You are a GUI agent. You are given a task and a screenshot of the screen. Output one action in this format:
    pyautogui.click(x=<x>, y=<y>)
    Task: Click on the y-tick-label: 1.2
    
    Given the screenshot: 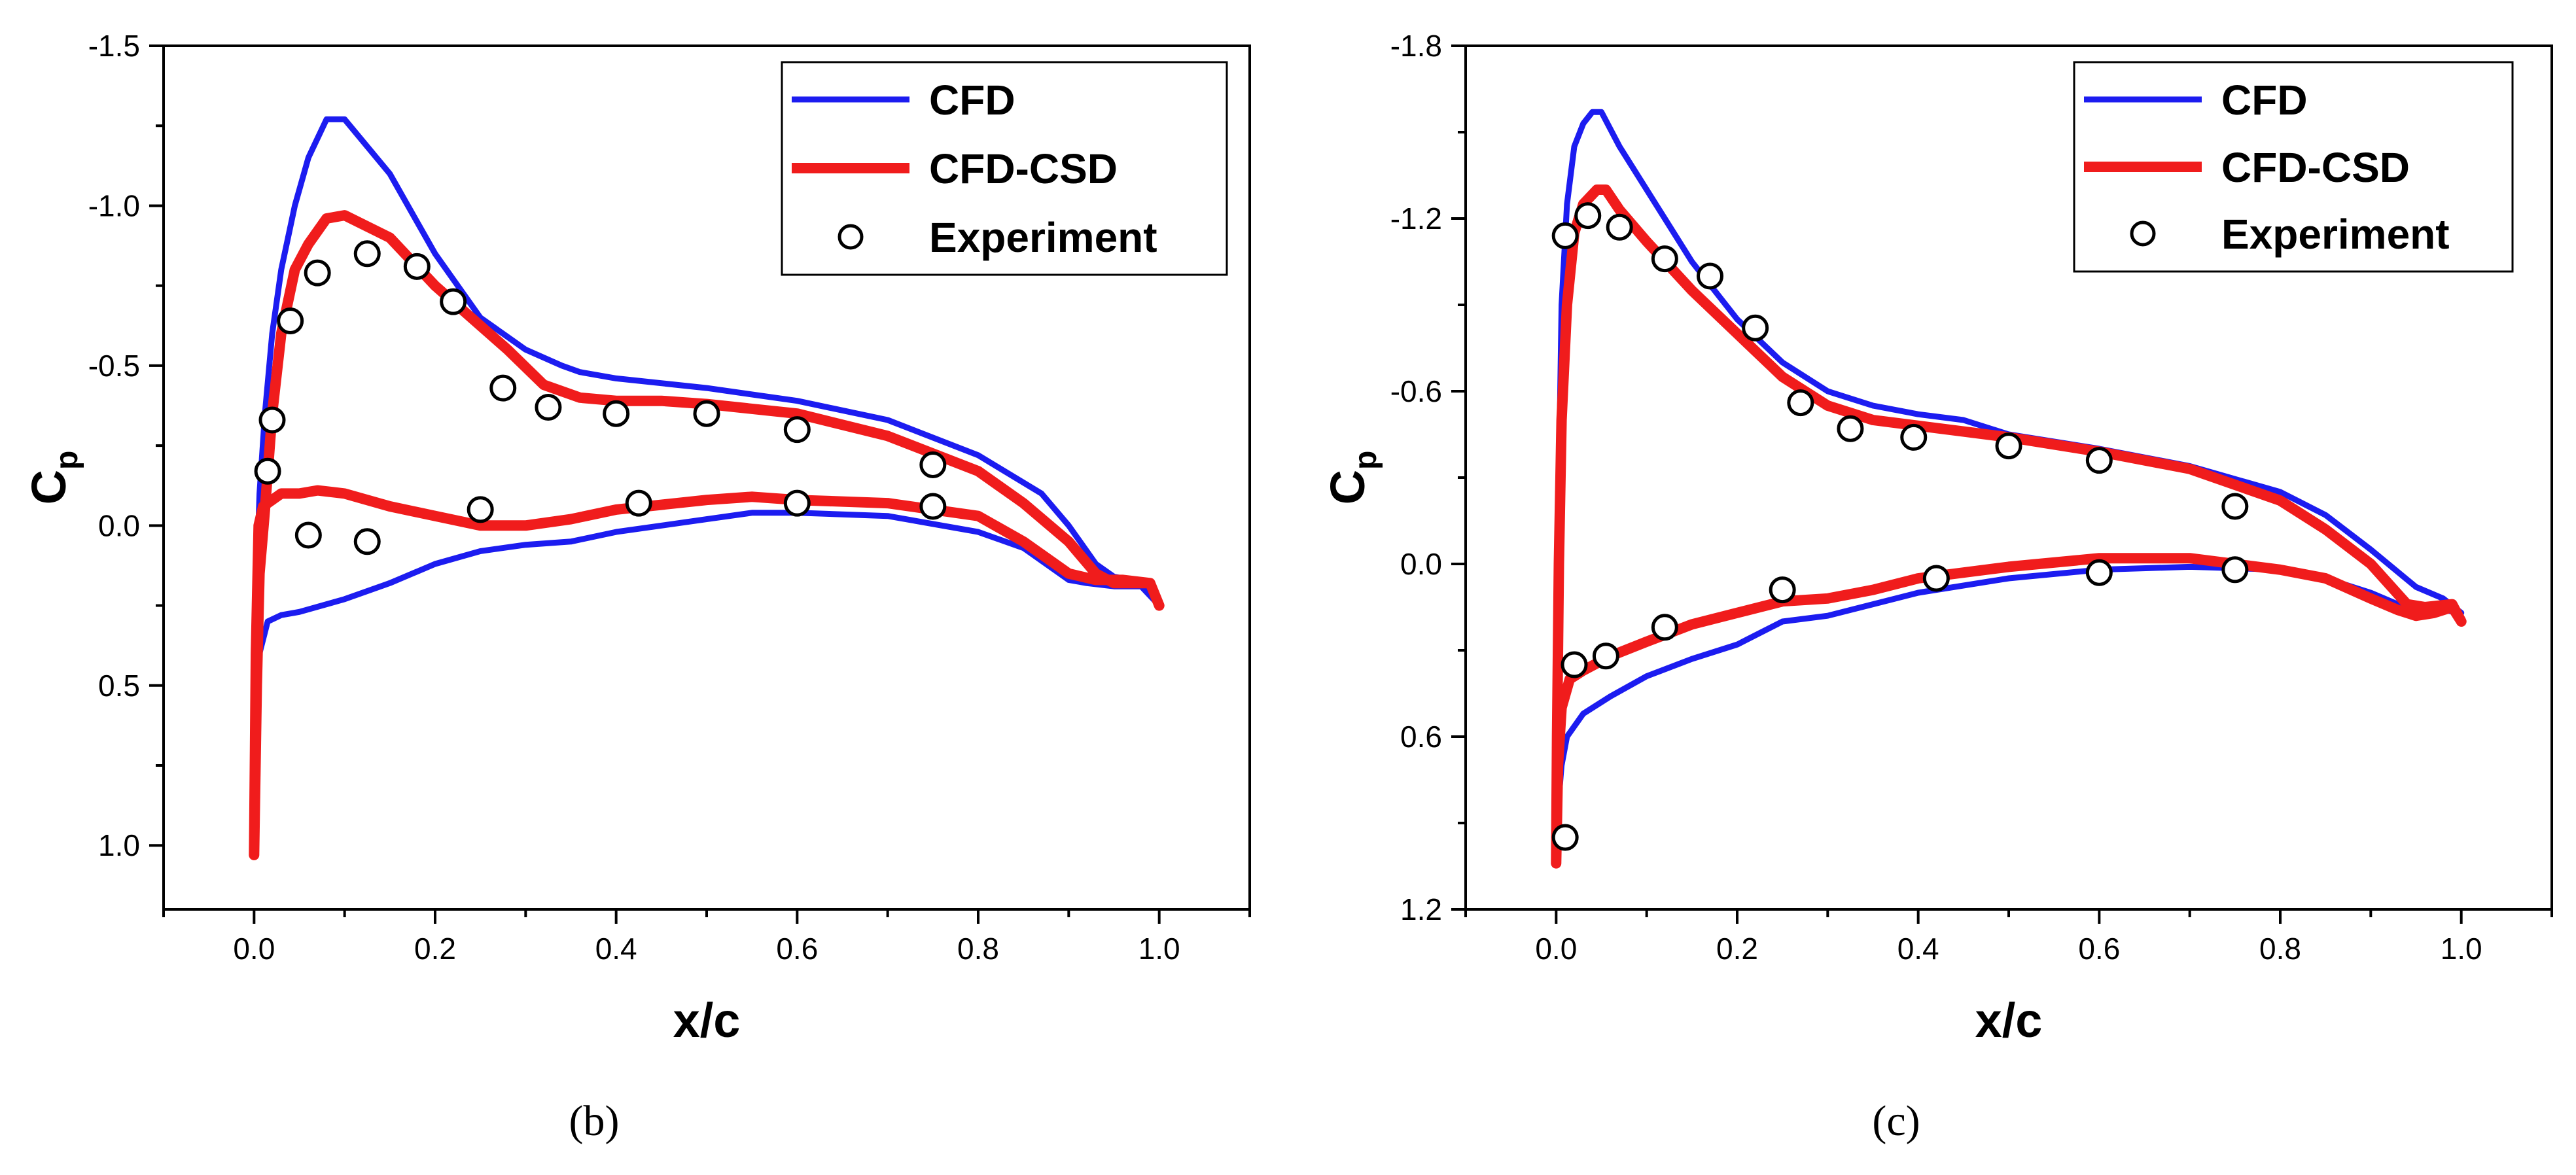 What is the action you would take?
    pyautogui.click(x=1421, y=909)
    